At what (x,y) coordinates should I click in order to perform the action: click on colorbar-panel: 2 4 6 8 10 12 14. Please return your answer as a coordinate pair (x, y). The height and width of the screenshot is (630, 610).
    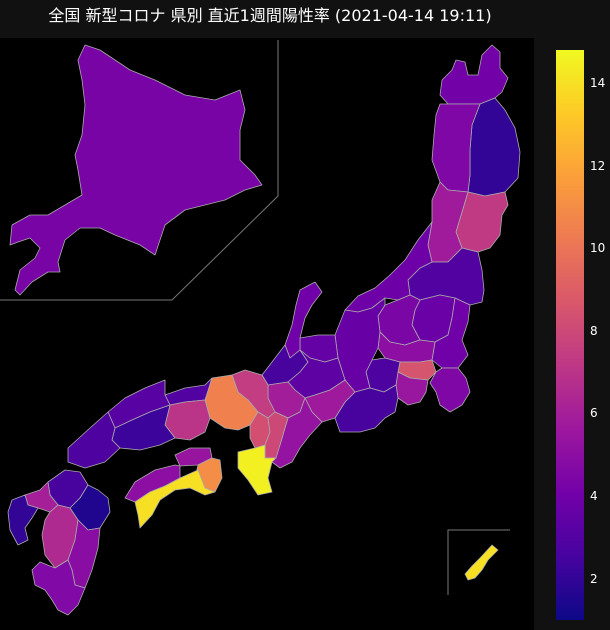
    Looking at the image, I should click on (572, 334).